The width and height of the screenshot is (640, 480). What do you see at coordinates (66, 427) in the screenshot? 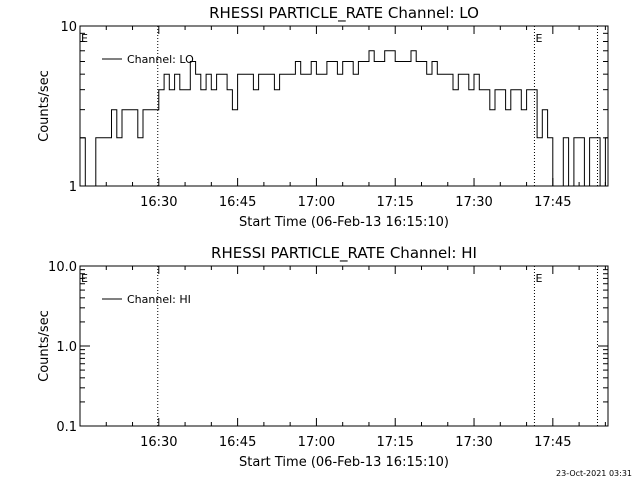
I see `y-tick-label: 0.1` at bounding box center [66, 427].